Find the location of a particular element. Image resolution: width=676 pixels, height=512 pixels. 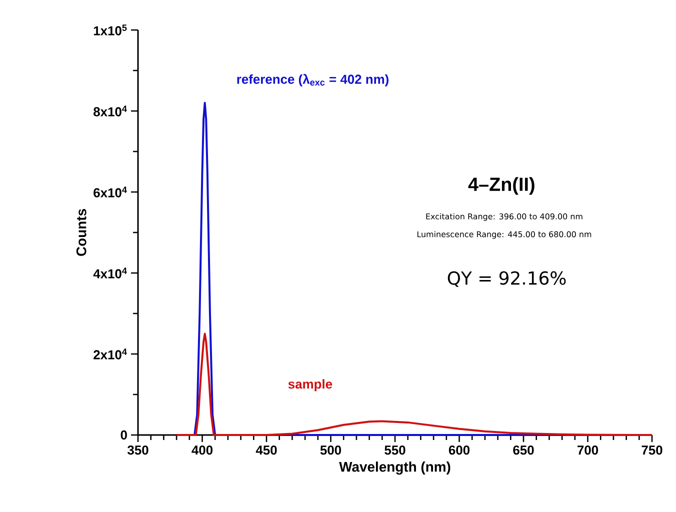

y-tick-label: 8x10$^{4}$ is located at coordinates (110, 111).